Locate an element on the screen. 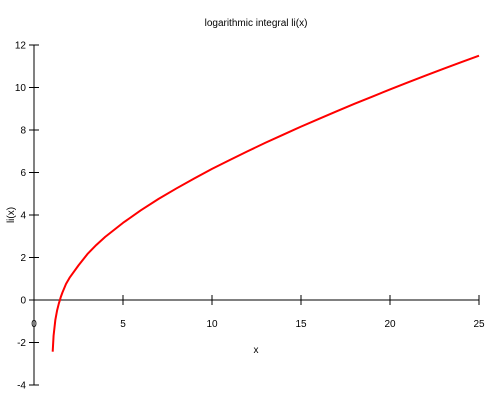 This screenshot has width=500, height=400. x-tick-label: 5 is located at coordinates (123, 324).